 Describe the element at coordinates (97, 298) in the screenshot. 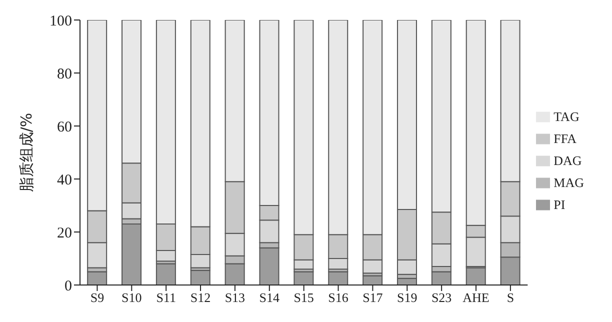

I see `x-tick-label: S9` at that location.